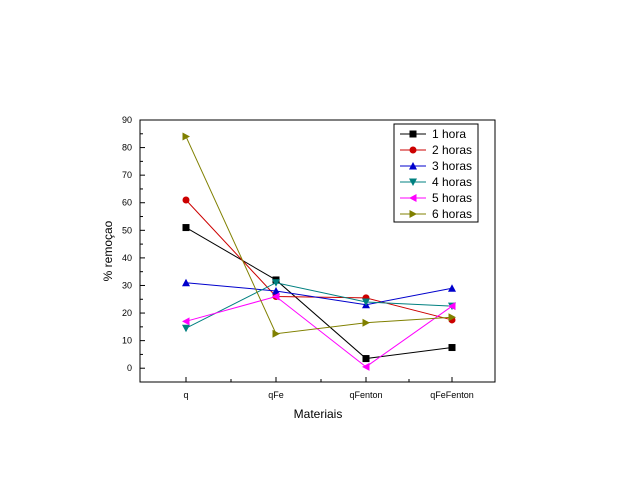 The image size is (640, 480). Describe the element at coordinates (127, 148) in the screenshot. I see `y-tick-label: 80` at that location.